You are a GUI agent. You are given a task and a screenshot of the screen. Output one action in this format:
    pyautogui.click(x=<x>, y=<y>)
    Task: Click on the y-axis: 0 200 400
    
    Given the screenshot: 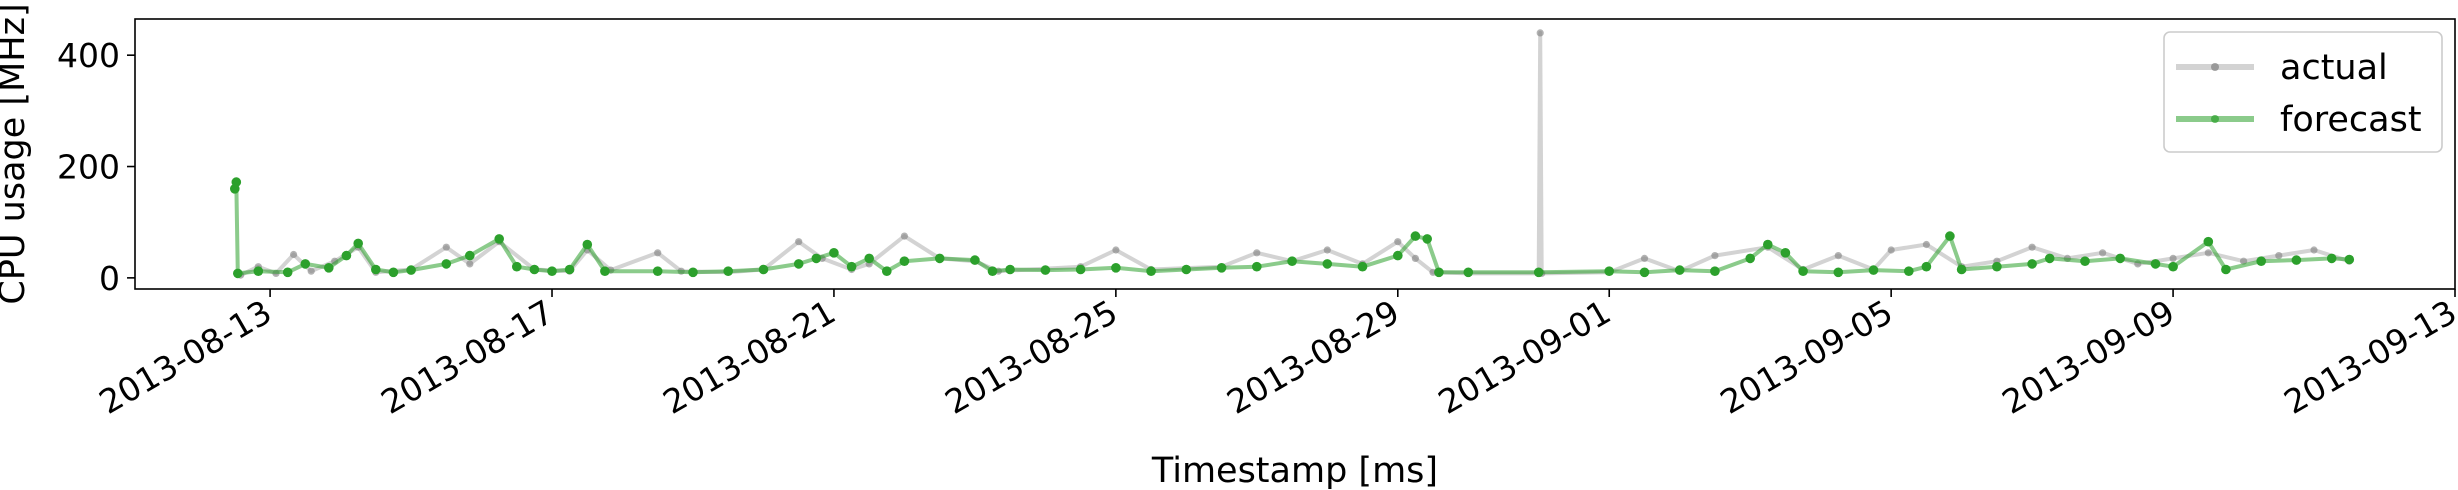 What is the action you would take?
    pyautogui.click(x=96, y=167)
    